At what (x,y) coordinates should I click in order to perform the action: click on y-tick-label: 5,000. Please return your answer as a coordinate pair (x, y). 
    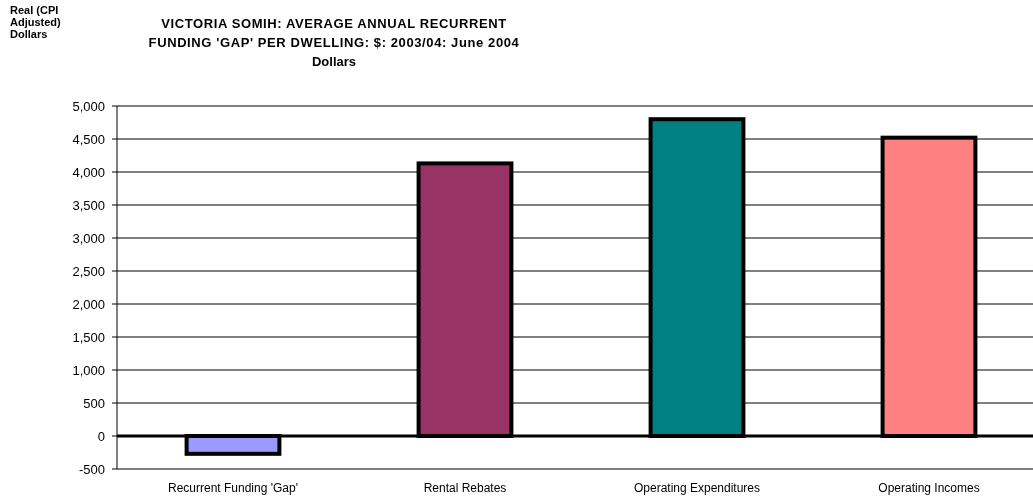
    Looking at the image, I should click on (88, 106).